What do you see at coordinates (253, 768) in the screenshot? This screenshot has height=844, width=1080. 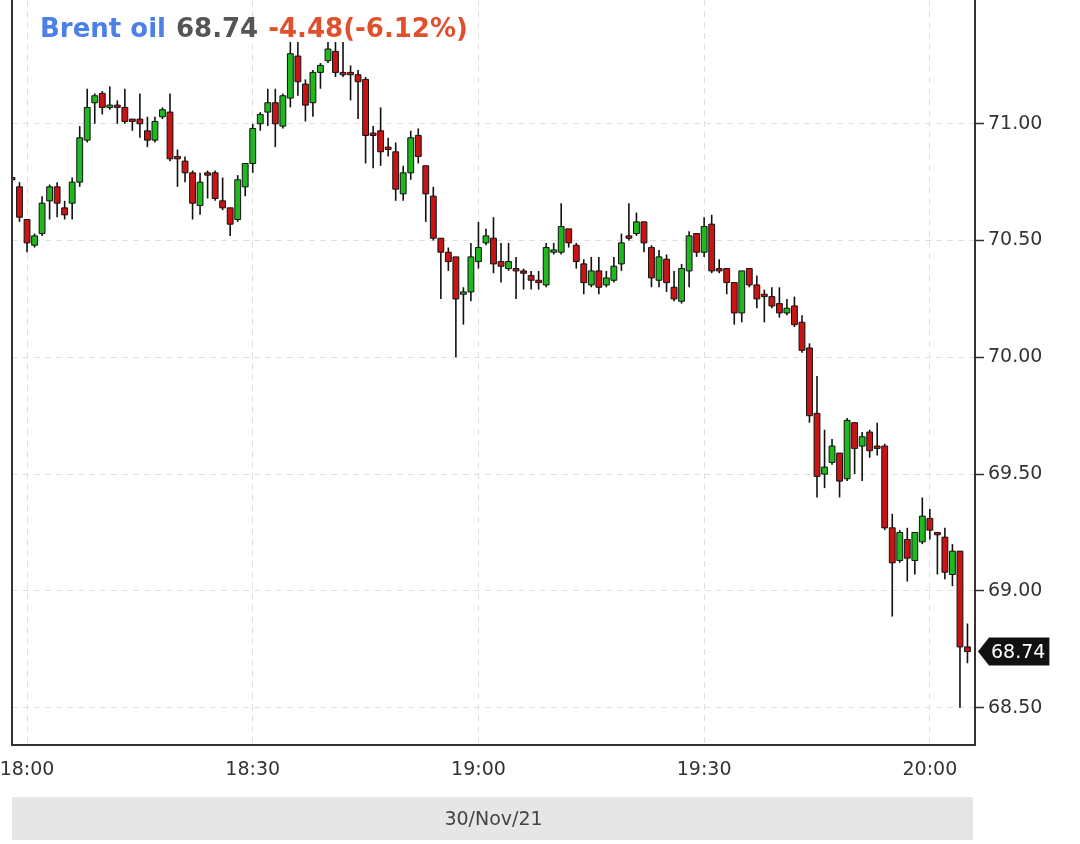 I see `x-tick-label: 18:30` at bounding box center [253, 768].